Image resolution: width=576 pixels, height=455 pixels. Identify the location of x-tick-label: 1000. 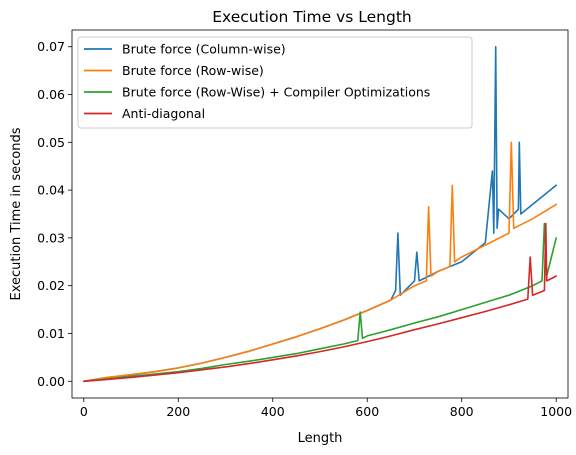
(556, 411).